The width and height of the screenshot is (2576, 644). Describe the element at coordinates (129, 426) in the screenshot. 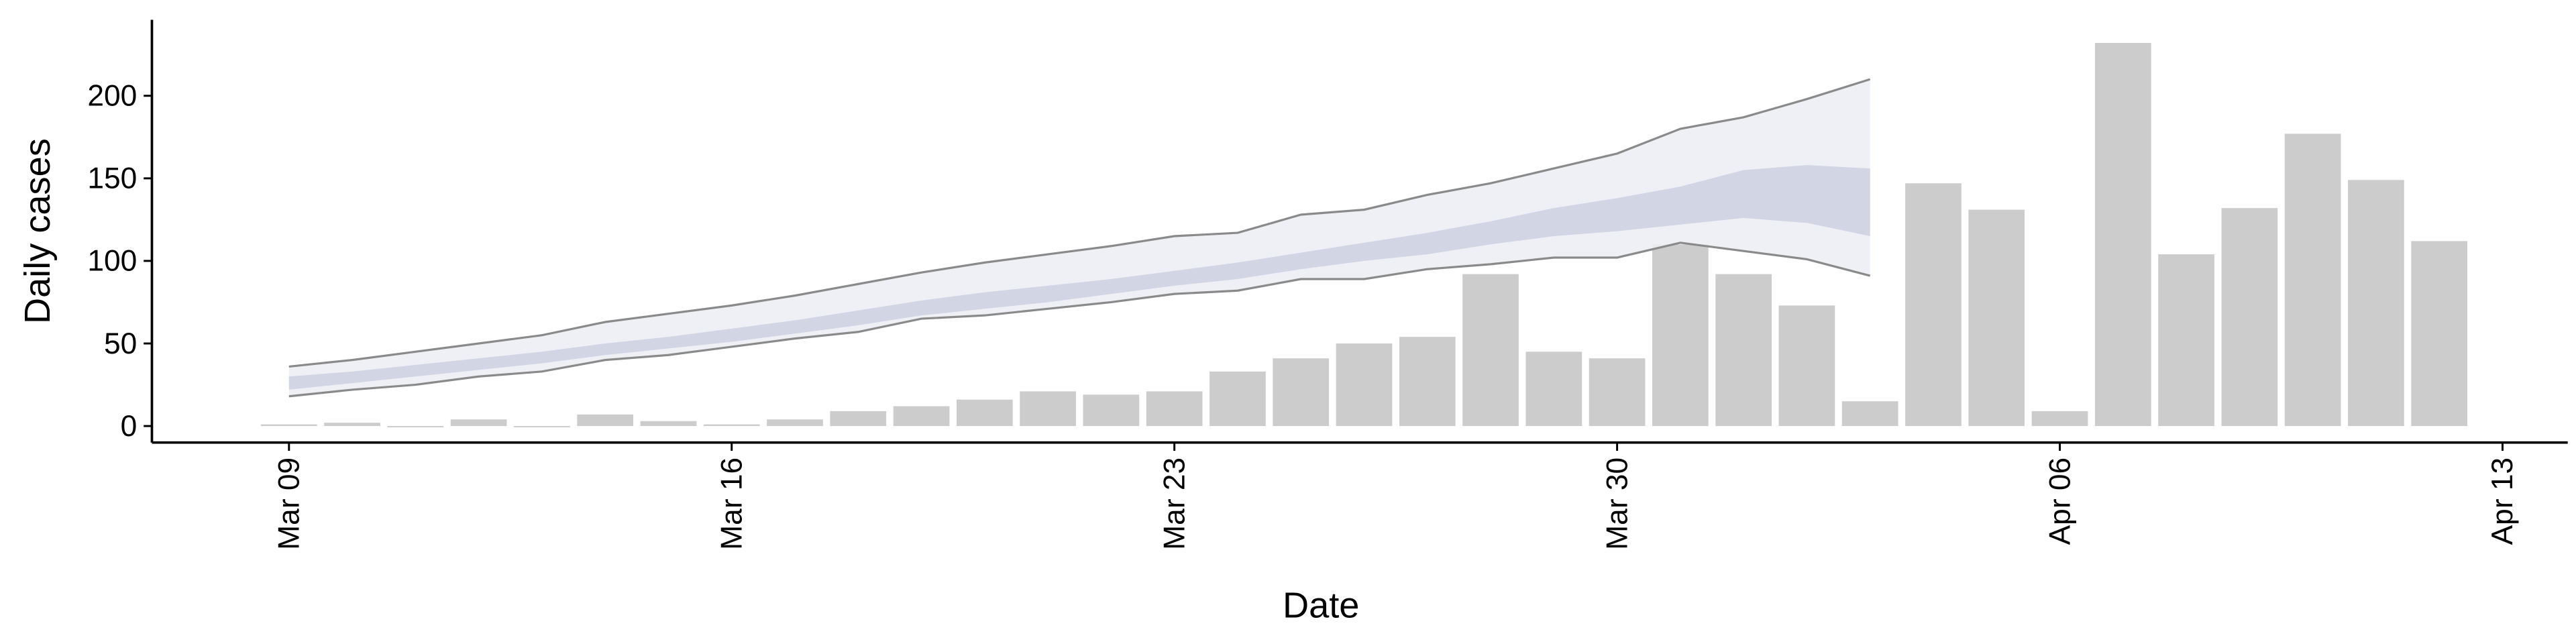

I see `y-tick-label: 0` at that location.